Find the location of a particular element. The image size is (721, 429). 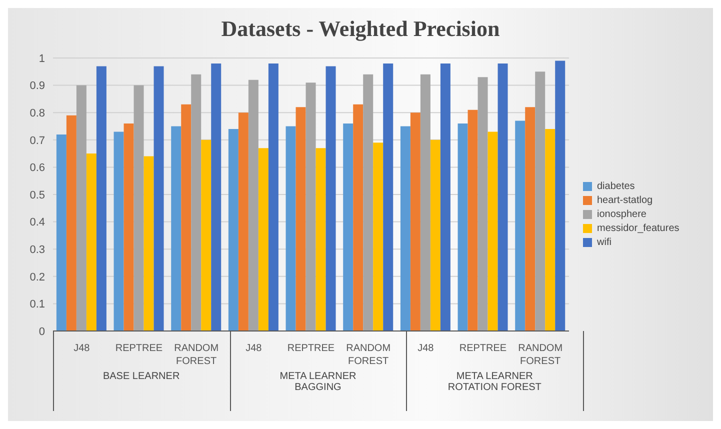

y-tick-label: 0.3 is located at coordinates (37, 250).